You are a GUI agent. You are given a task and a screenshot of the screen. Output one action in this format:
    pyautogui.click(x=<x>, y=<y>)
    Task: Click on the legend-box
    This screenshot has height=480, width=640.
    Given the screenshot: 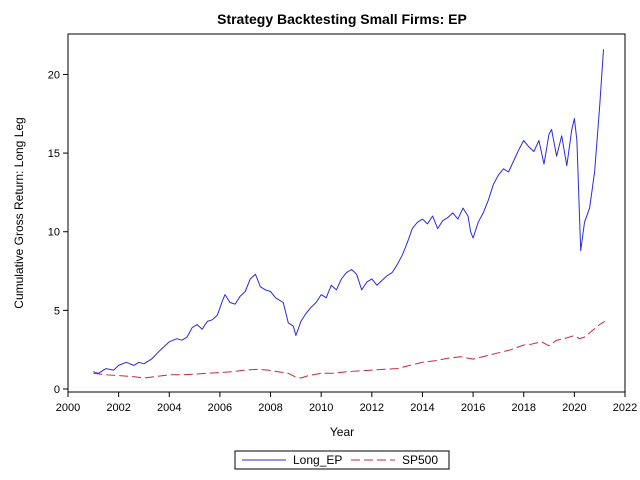 What is the action you would take?
    pyautogui.click(x=342, y=460)
    